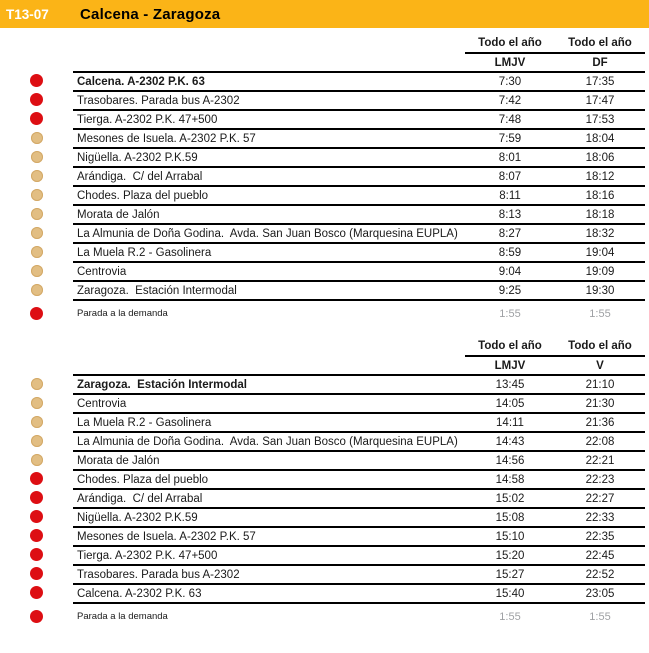 The height and width of the screenshot is (653, 649). What do you see at coordinates (166, 138) in the screenshot?
I see `stop-name: Mesones de Isuela. A-2302 P.K. 57` at bounding box center [166, 138].